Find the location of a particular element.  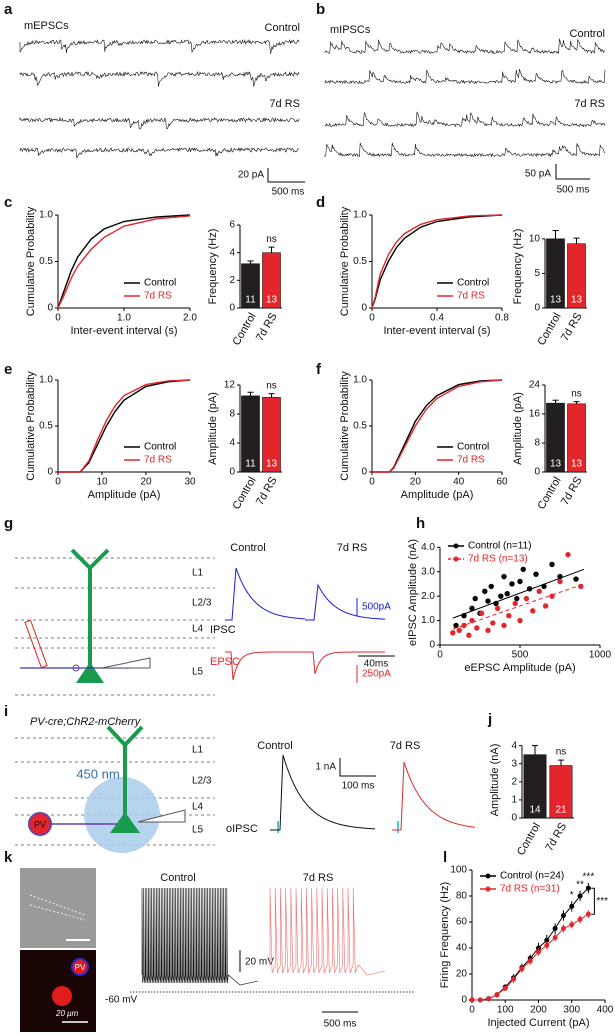

recording-electrode is located at coordinates (161, 816).